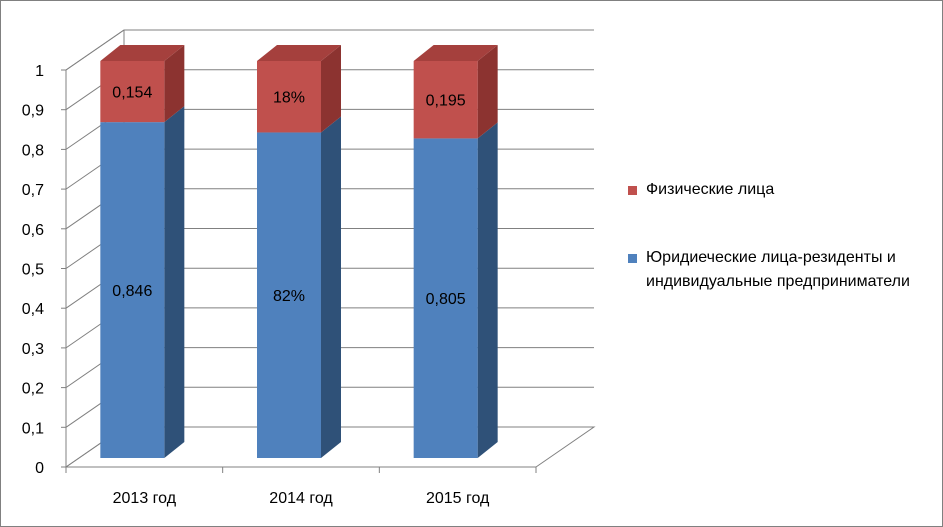  Describe the element at coordinates (33, 190) in the screenshot. I see `y-tick-label: 0,7` at that location.